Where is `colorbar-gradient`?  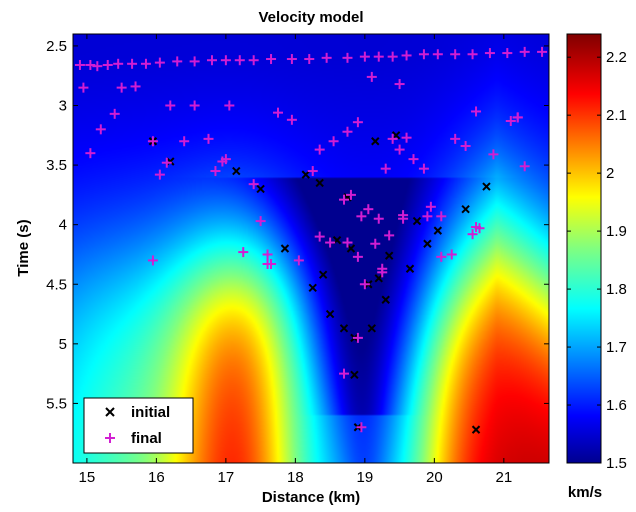
colorbar-gradient is located at coordinates (584, 248).